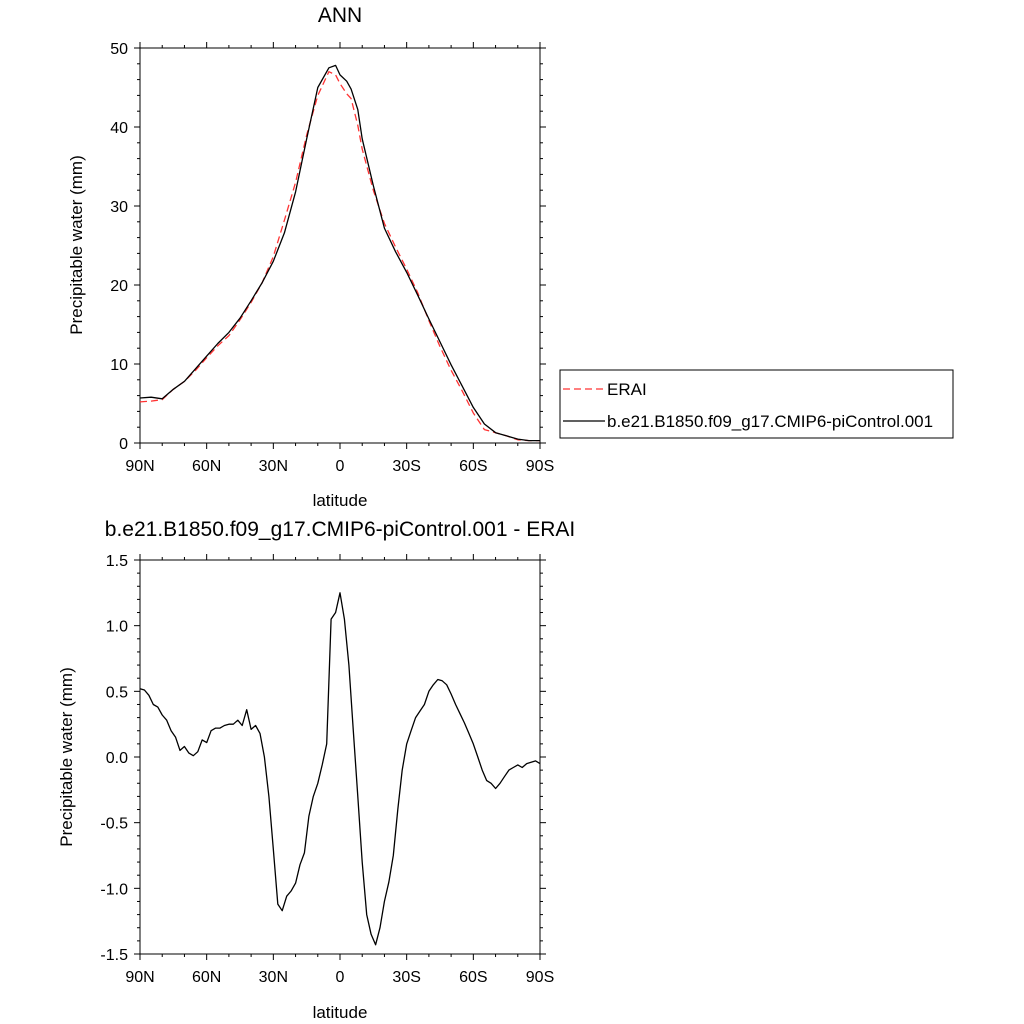 This screenshot has width=1024, height=1024. Describe the element at coordinates (770, 421) in the screenshot. I see `legend-label-model: b.e21.B1850.f09_g17.CMIP6-piControl.001` at that location.